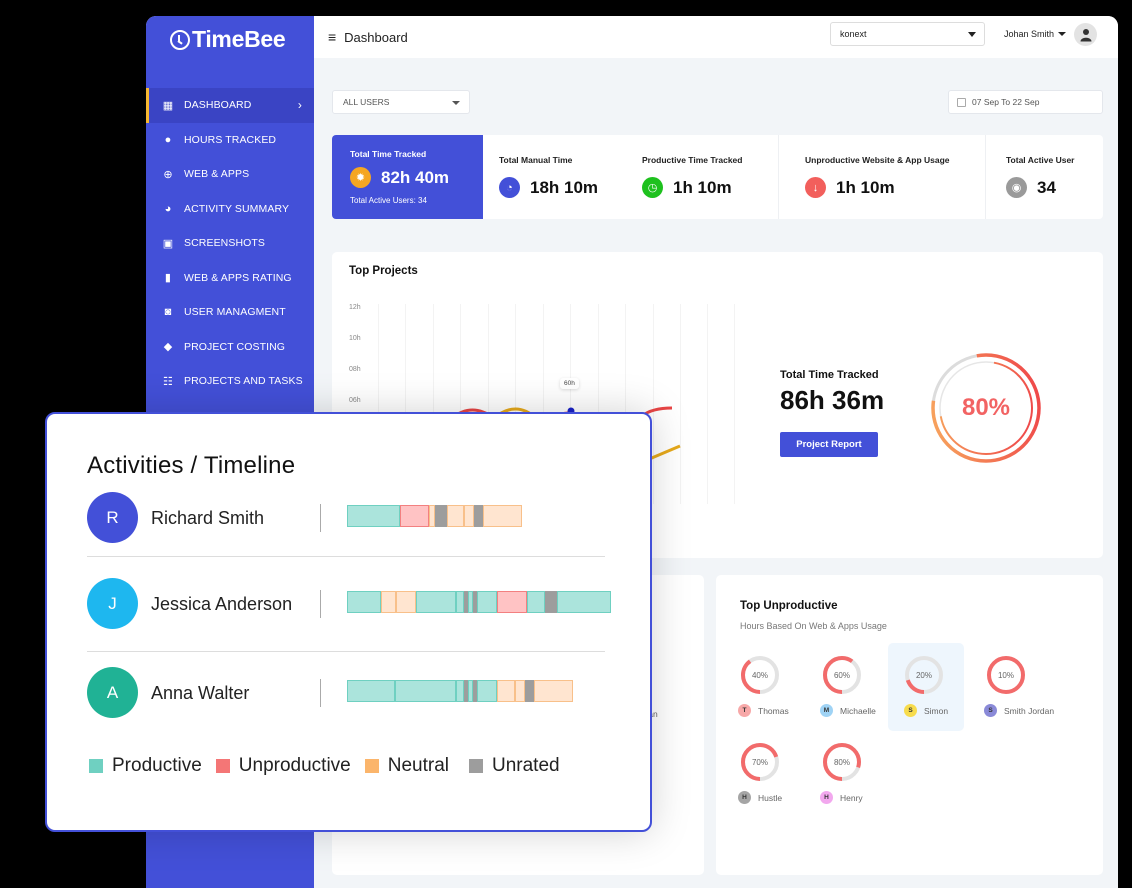 The height and width of the screenshot is (888, 1132). I want to click on date-range-picker: 07 Sep To 22 Sep, so click(1025, 102).